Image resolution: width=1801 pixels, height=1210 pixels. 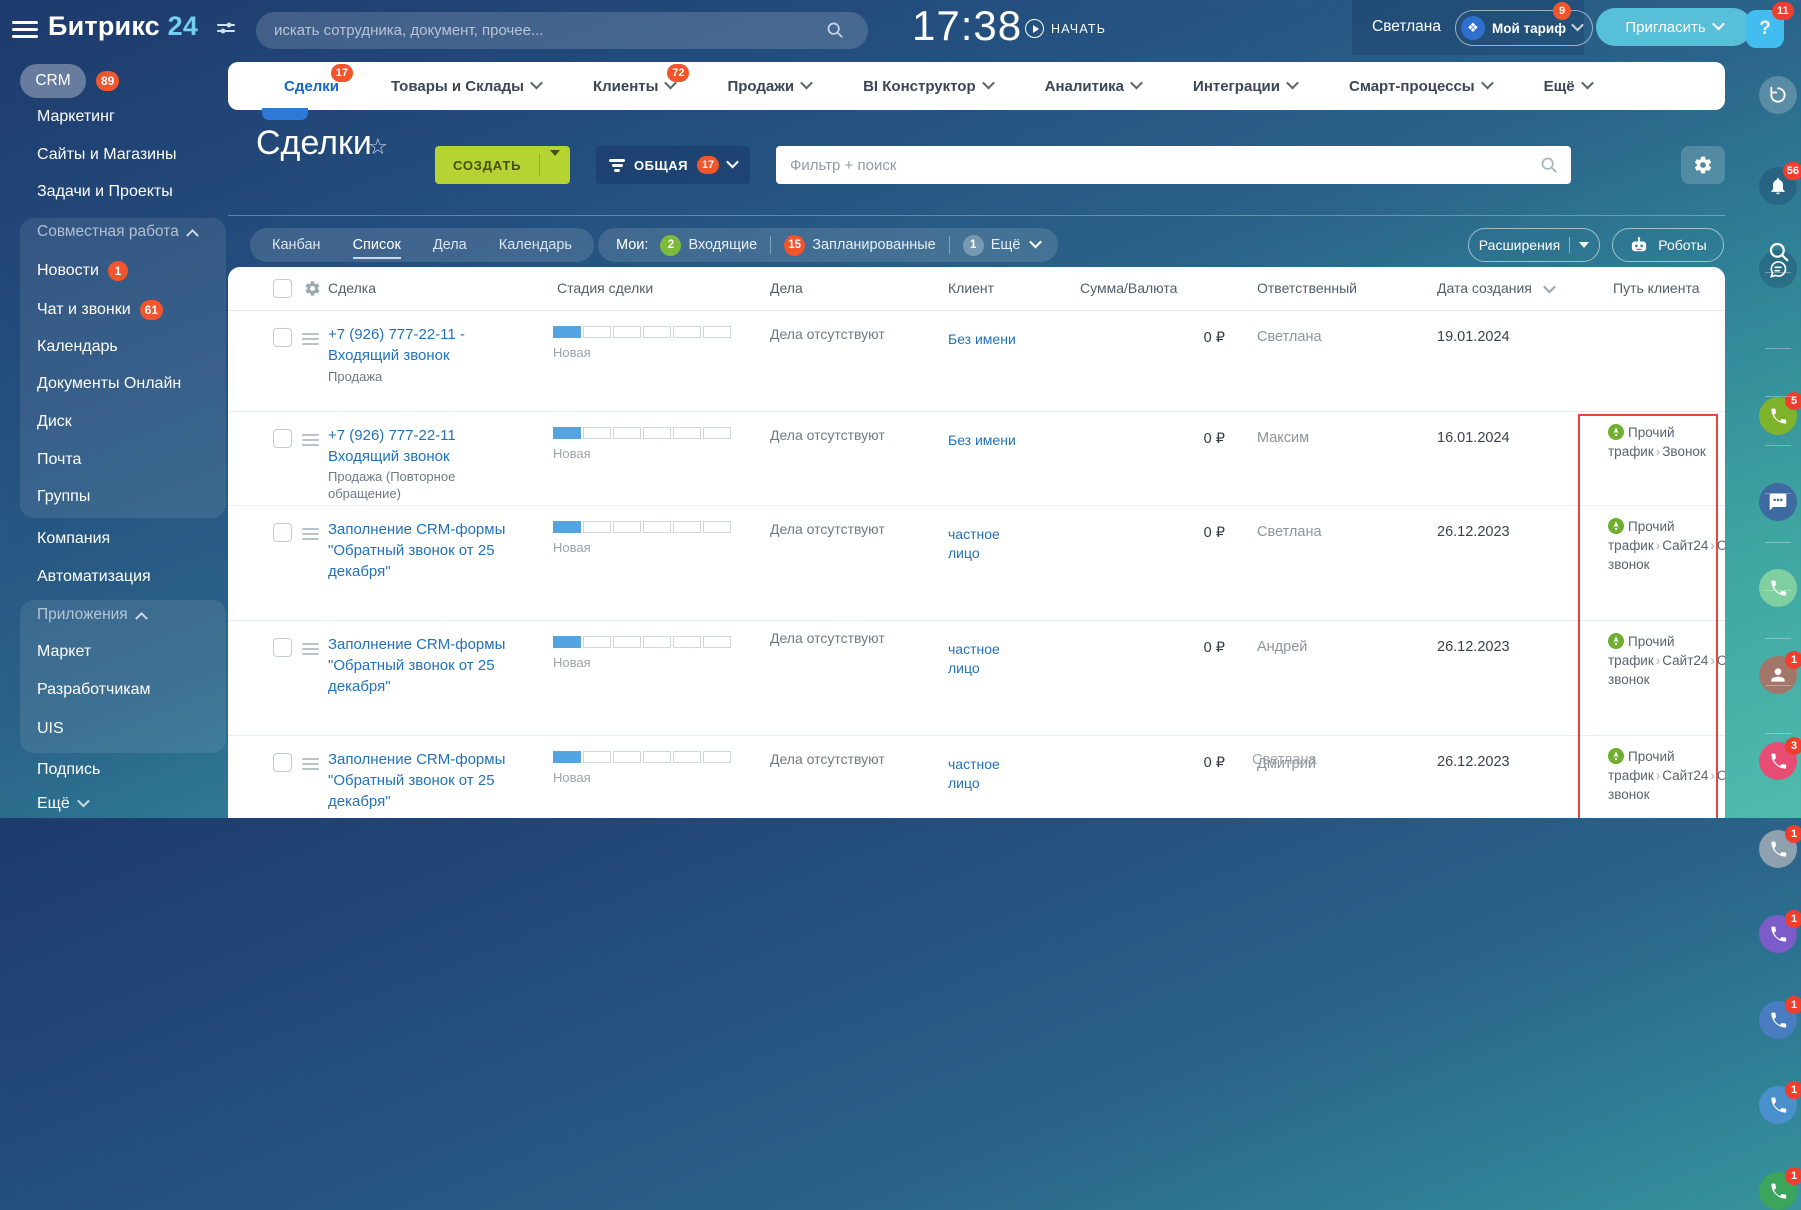 What do you see at coordinates (1674, 27) in the screenshot?
I see `invite-button: Пригласить` at bounding box center [1674, 27].